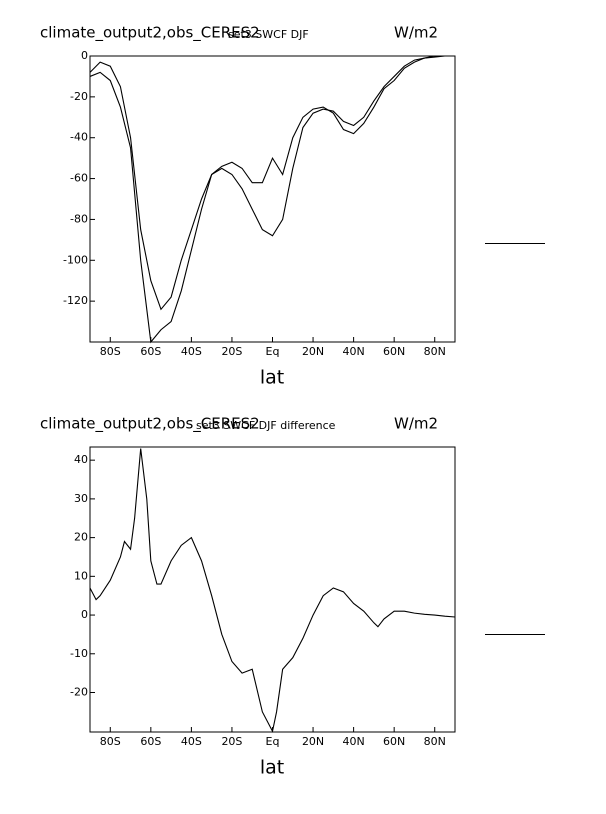 The width and height of the screenshot is (606, 814). I want to click on y-tick-label: 10, so click(81, 575).